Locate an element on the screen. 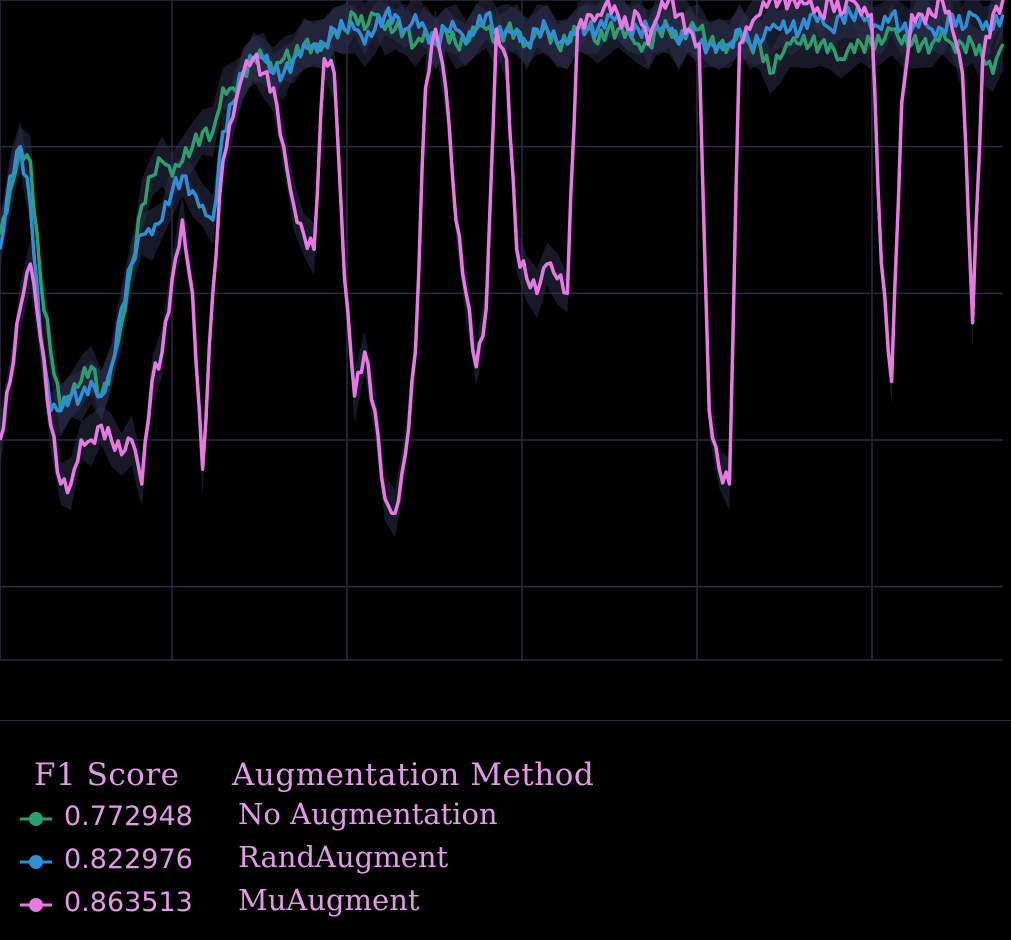  legend-row-muaugment: 0.863513 MuAugment is located at coordinates (318, 904).